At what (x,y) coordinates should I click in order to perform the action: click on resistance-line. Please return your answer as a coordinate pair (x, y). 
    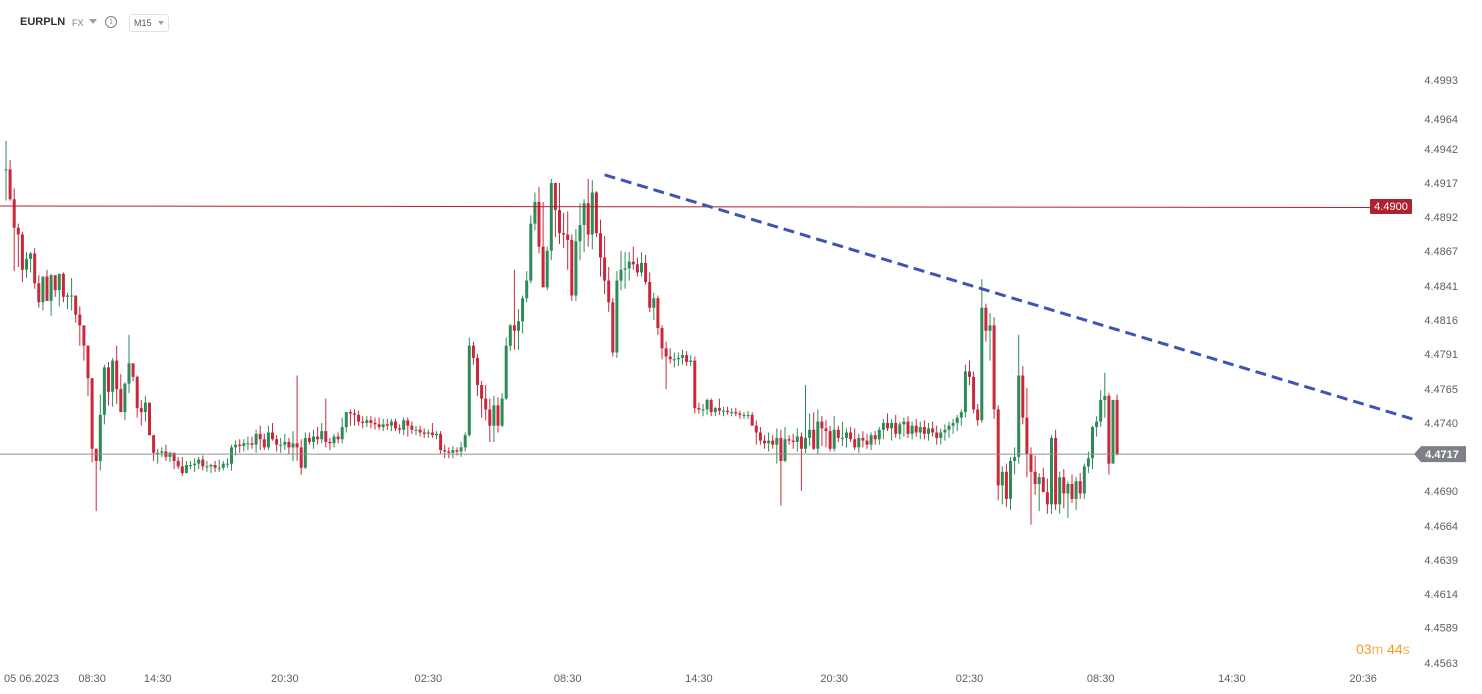
    Looking at the image, I should click on (685, 207).